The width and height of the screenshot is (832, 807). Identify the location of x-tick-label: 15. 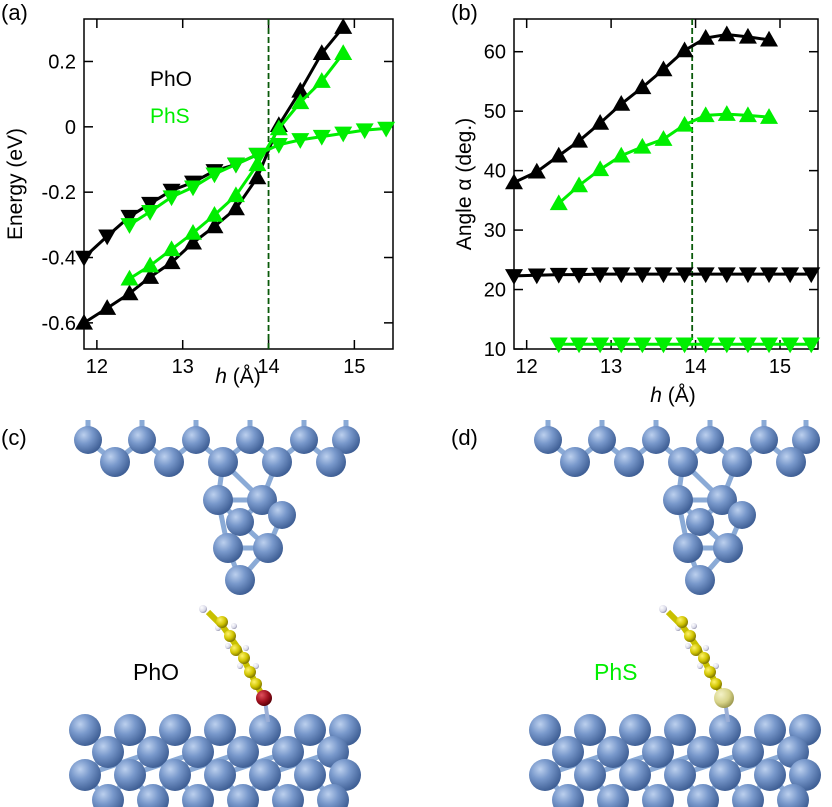
(354, 367).